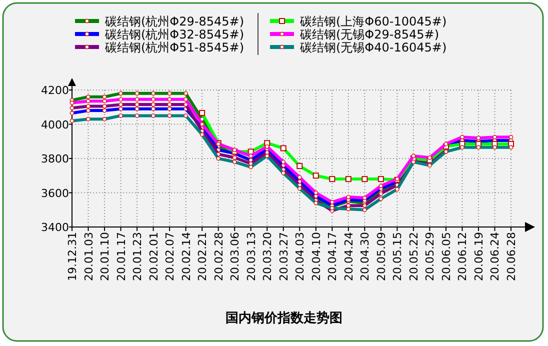  What do you see at coordinates (381, 256) in the screenshot?
I see `x-tick-label: 20.05.09` at bounding box center [381, 256].